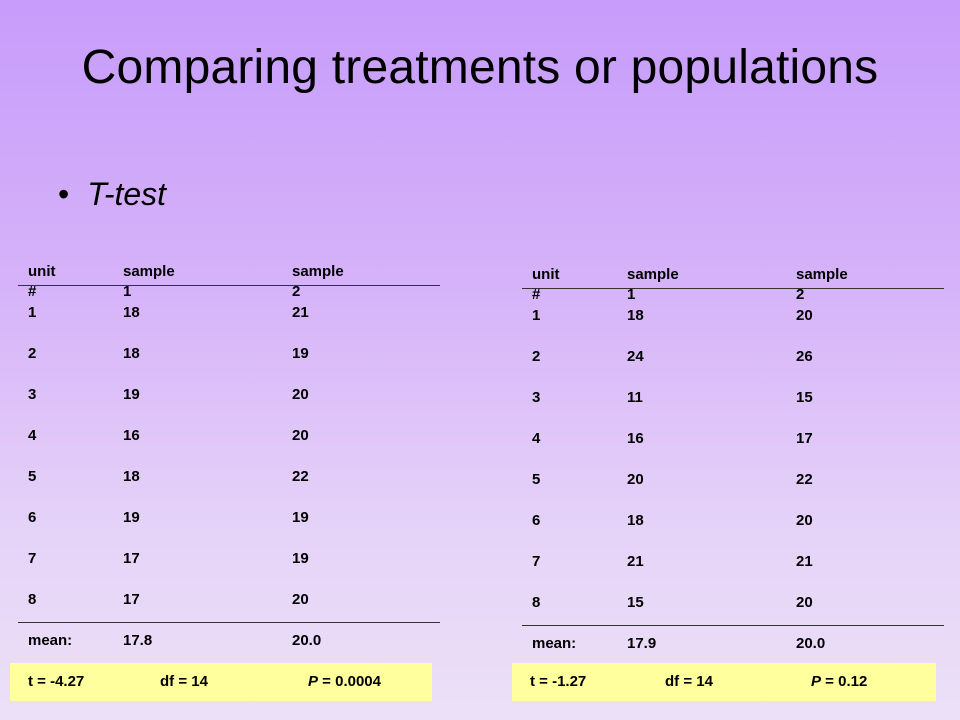 This screenshot has width=960, height=720. Describe the element at coordinates (127, 194) in the screenshot. I see `bullet-text: T-test` at that location.